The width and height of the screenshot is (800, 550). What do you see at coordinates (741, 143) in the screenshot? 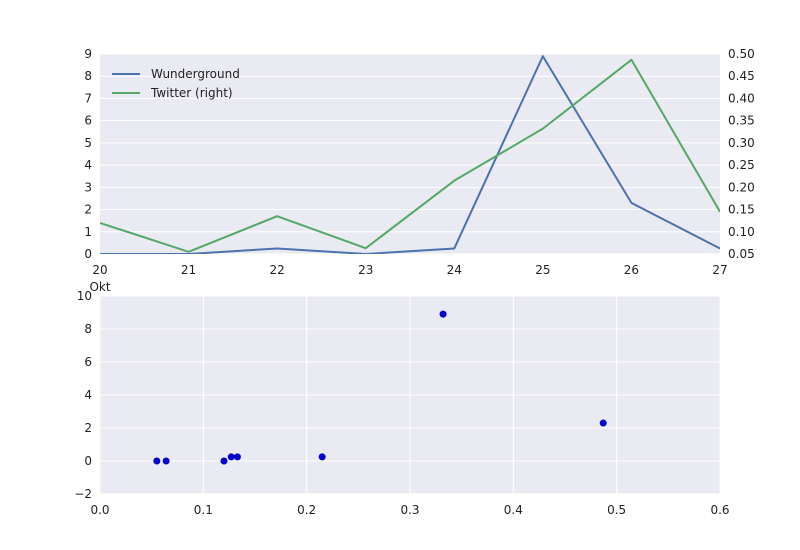
I see `y2-tick-label: 0.30` at bounding box center [741, 143].